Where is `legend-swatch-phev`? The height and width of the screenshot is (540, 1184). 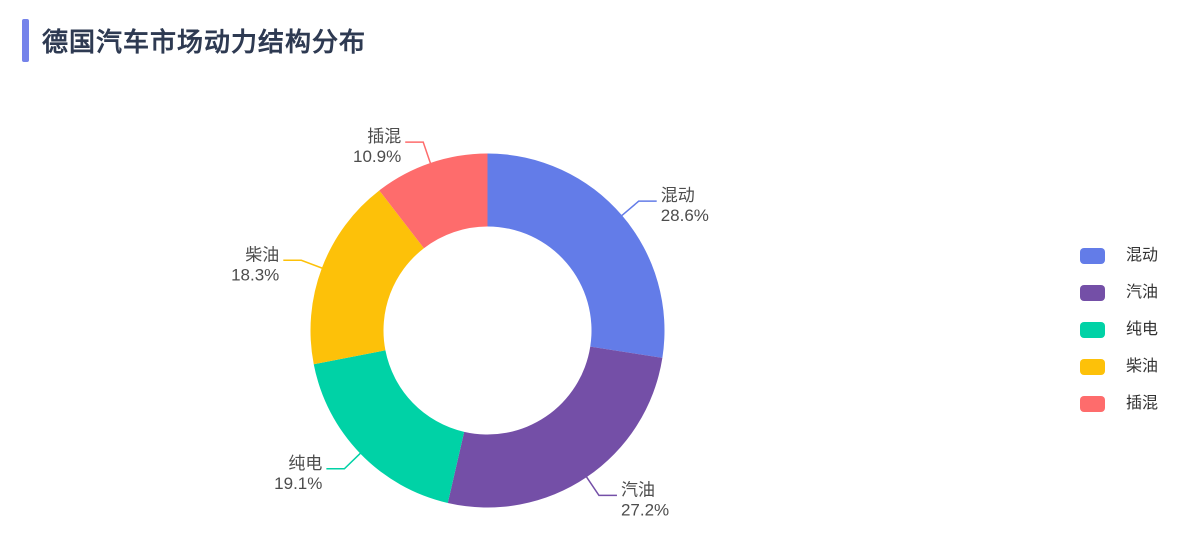 legend-swatch-phev is located at coordinates (1092, 404).